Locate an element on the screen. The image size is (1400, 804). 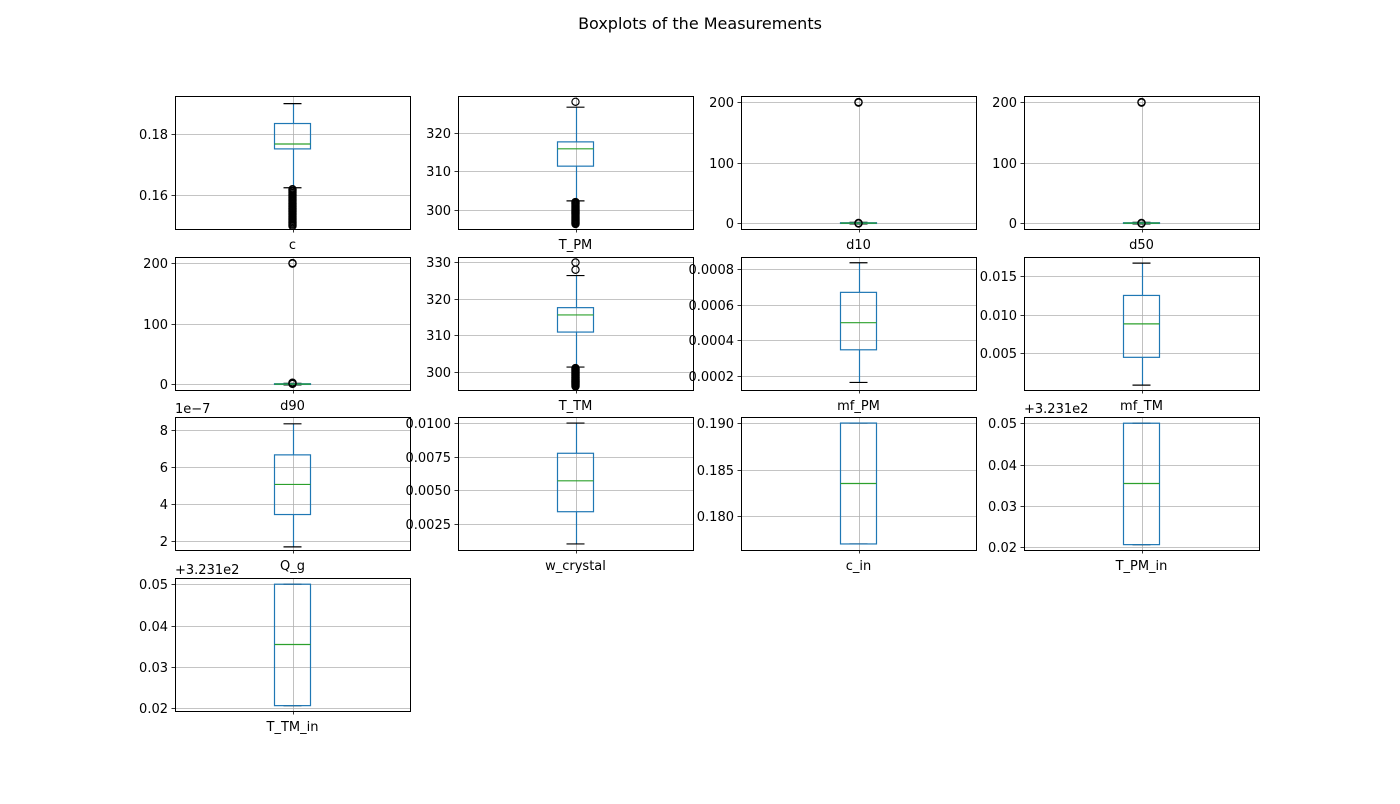
subplot-c_in: 0.180 0.185 0.190 c_in is located at coordinates (837, 495).